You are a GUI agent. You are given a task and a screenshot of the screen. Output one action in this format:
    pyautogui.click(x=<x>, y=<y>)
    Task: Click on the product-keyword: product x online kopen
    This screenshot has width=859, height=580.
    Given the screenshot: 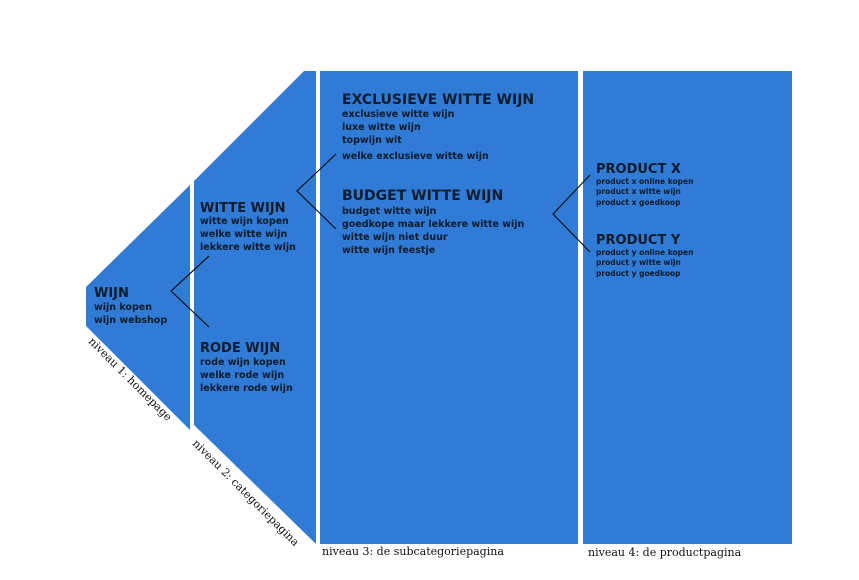 What is the action you would take?
    pyautogui.click(x=644, y=181)
    